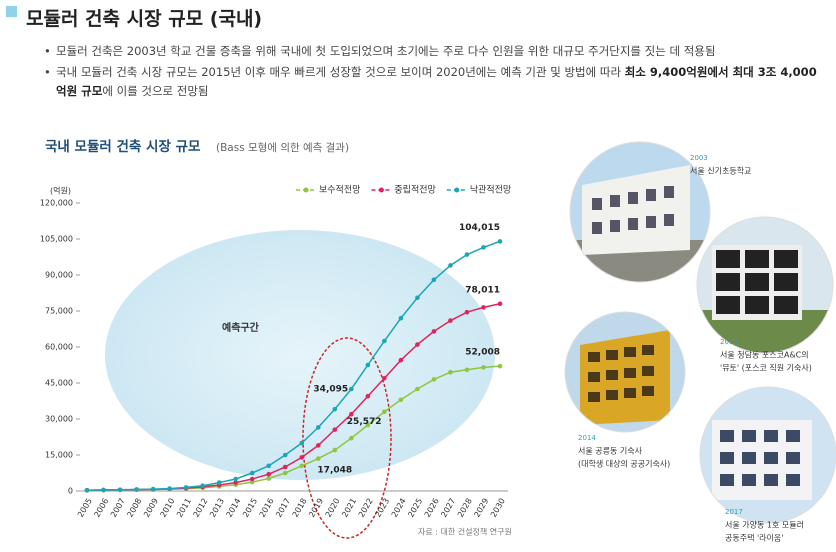 This screenshot has width=836, height=552. What do you see at coordinates (333, 508) in the screenshot?
I see `x-tick-label: 2020` at bounding box center [333, 508].